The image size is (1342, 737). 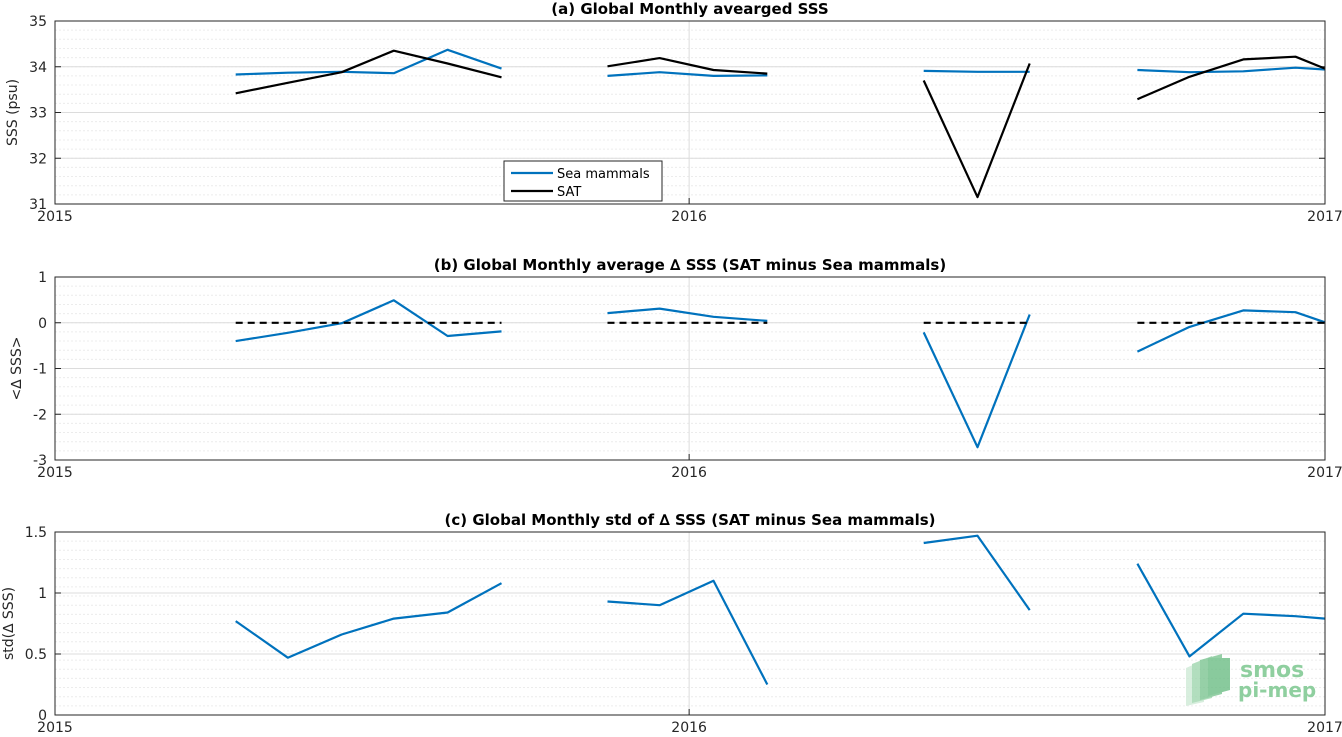 What do you see at coordinates (569, 192) in the screenshot?
I see `legend-label: SAT` at bounding box center [569, 192].